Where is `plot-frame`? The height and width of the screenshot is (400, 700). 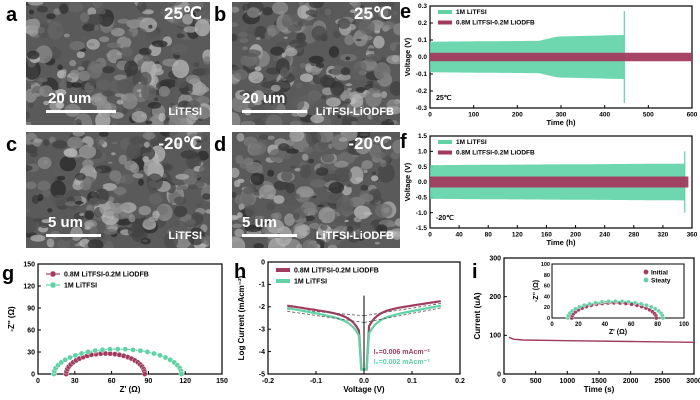
plot-frame is located at coordinates (130, 319).